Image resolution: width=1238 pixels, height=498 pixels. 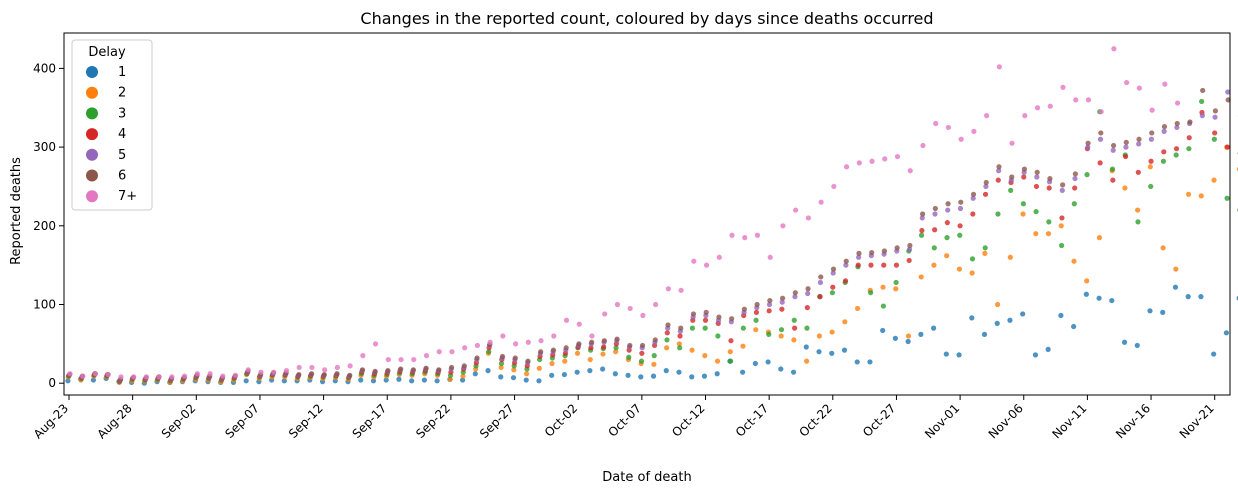 I want to click on legend-marker, so click(x=92, y=155).